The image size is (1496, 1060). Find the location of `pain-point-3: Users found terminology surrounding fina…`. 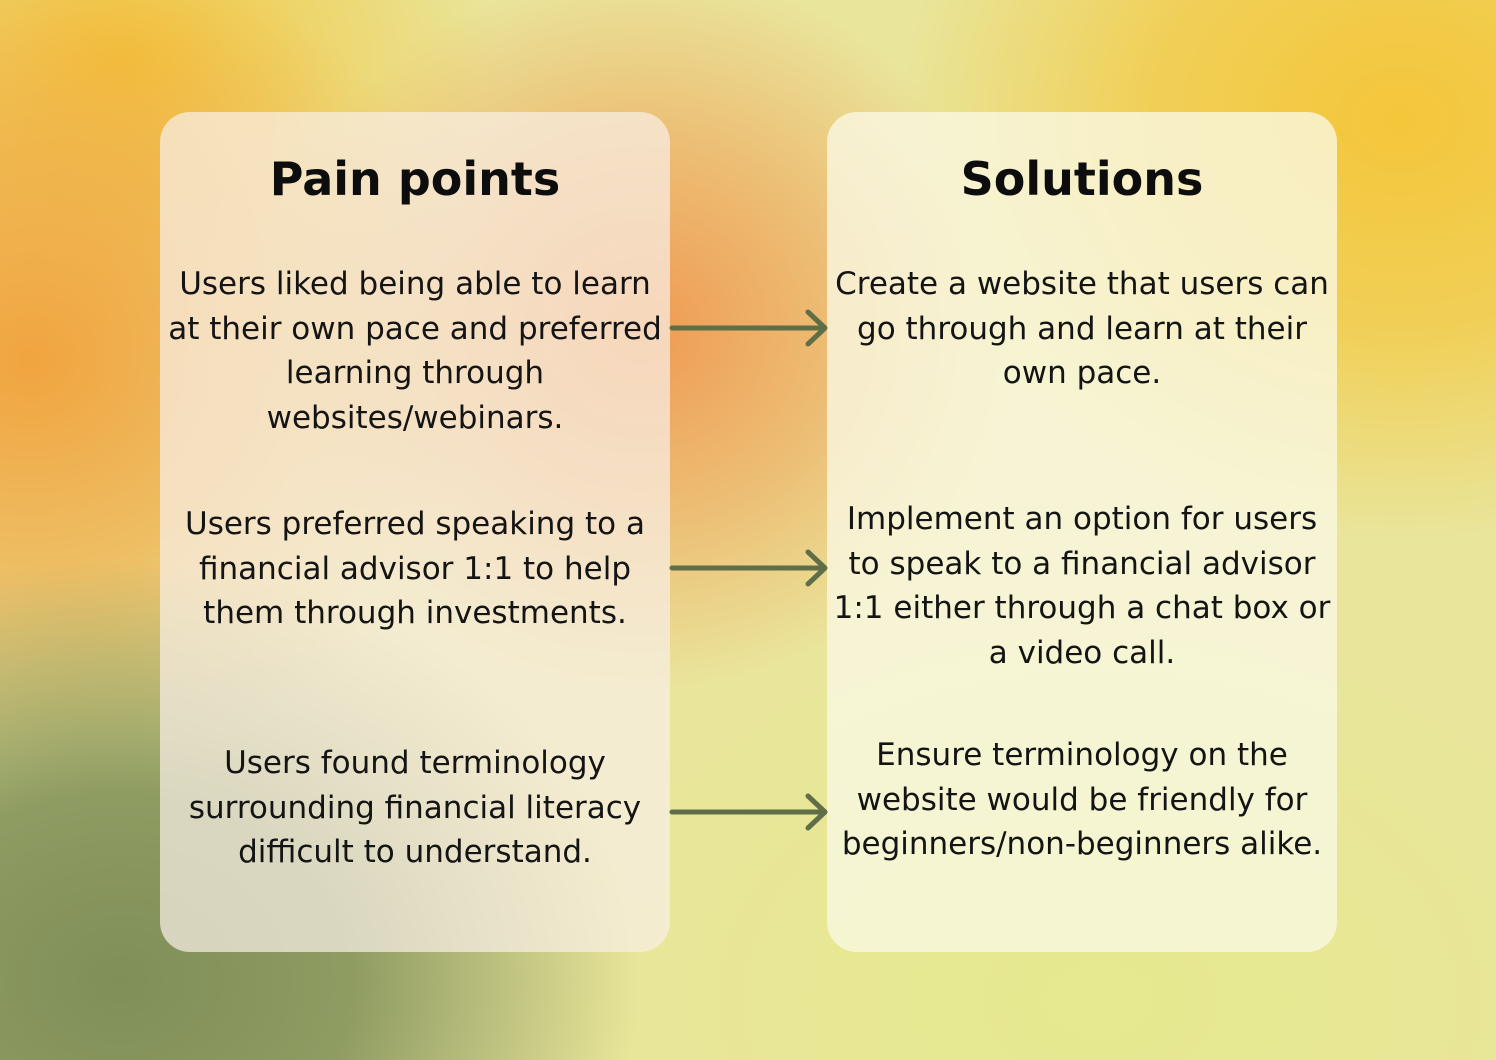

pain-point-3: Users found terminology surrounding fina… is located at coordinates (415, 807).